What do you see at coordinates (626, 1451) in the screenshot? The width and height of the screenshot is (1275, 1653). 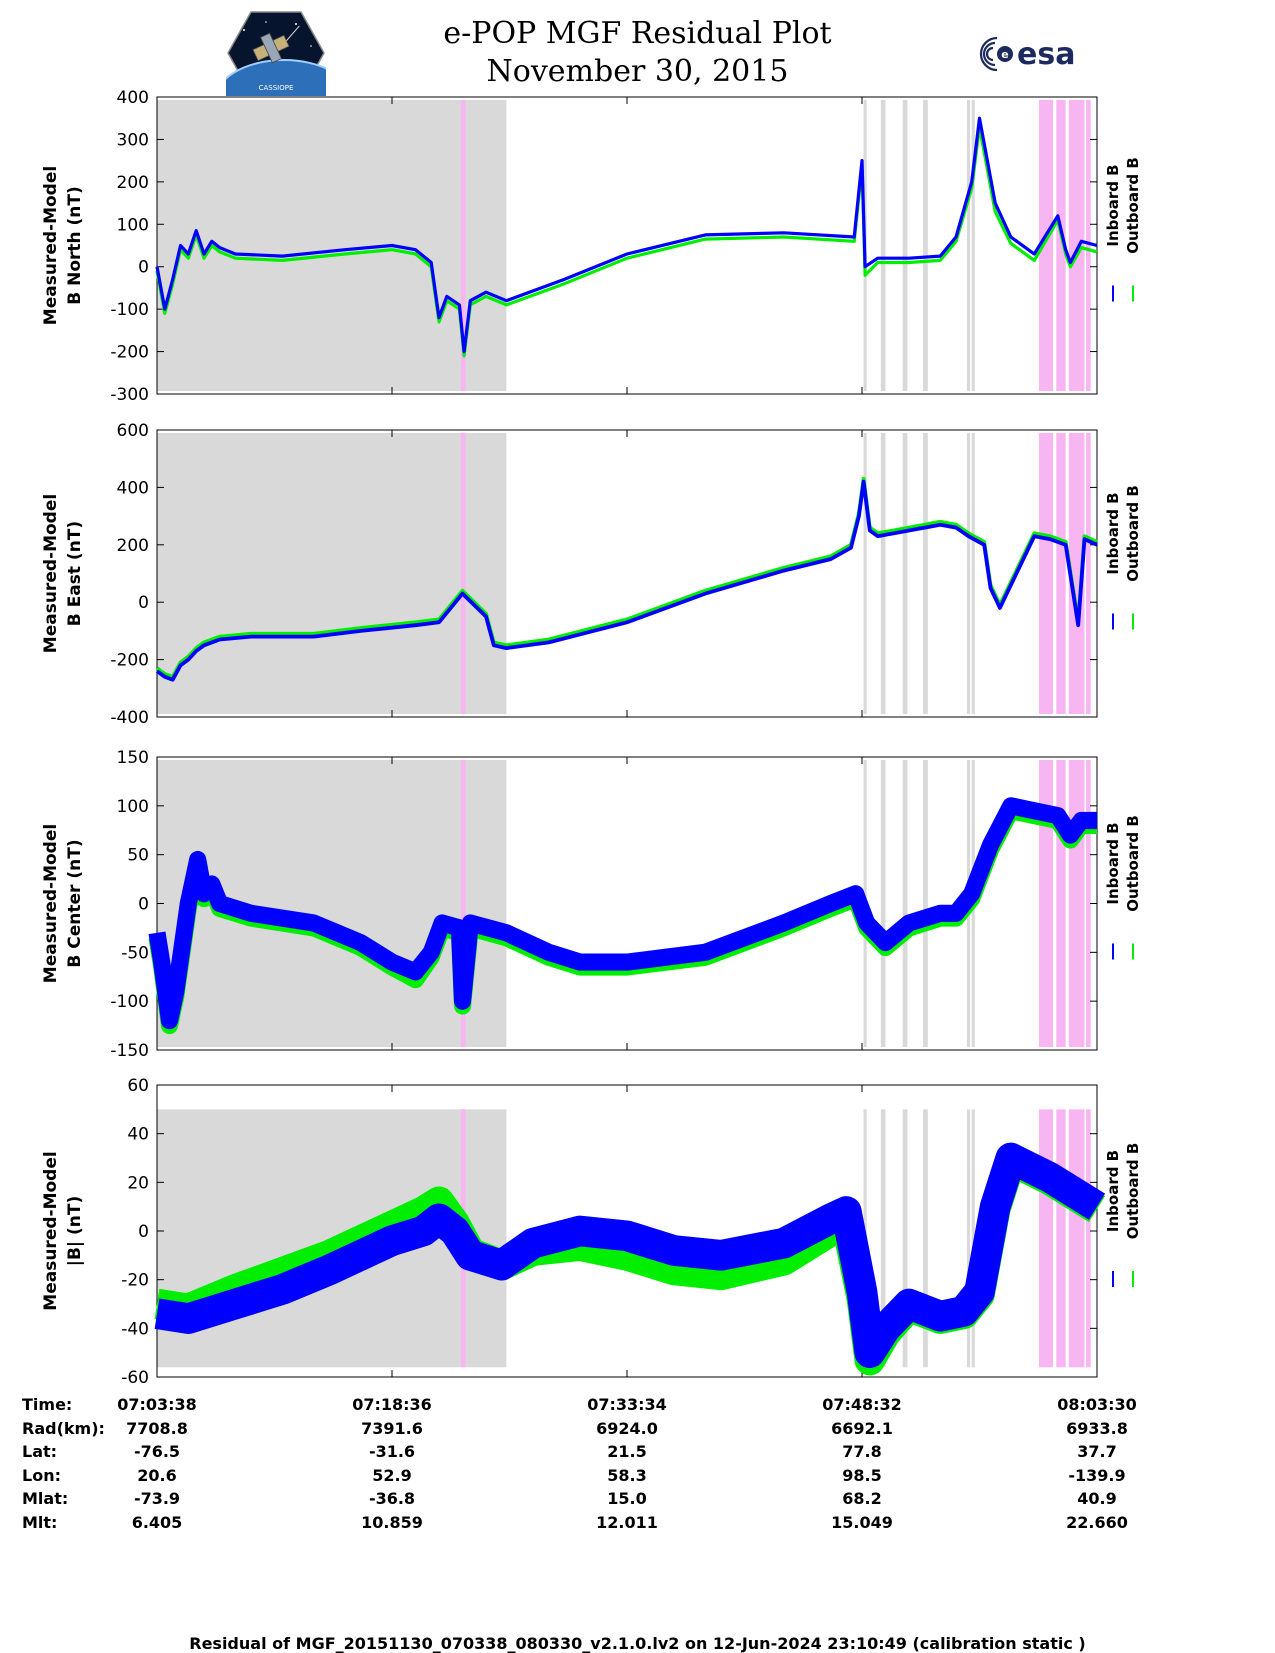 I see `info-cell: 21.5` at bounding box center [626, 1451].